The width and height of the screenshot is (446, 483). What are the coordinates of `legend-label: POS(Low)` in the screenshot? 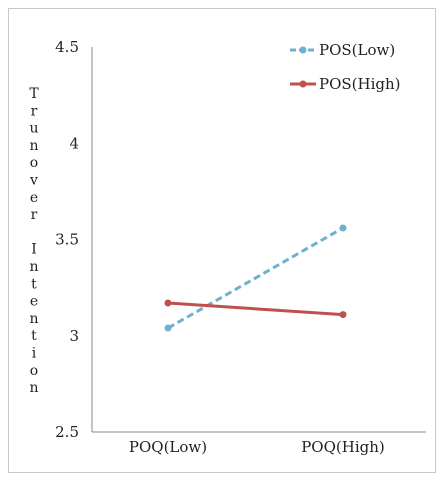 It's located at (357, 50).